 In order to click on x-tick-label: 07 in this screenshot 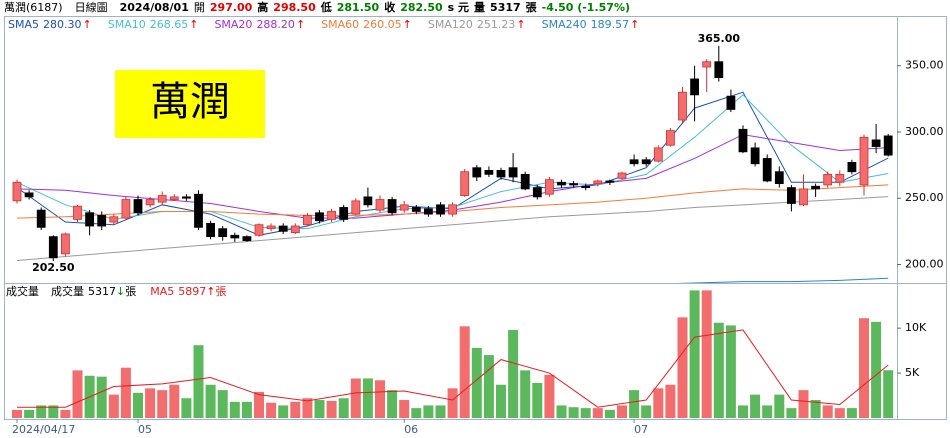, I will do `click(641, 429)`.